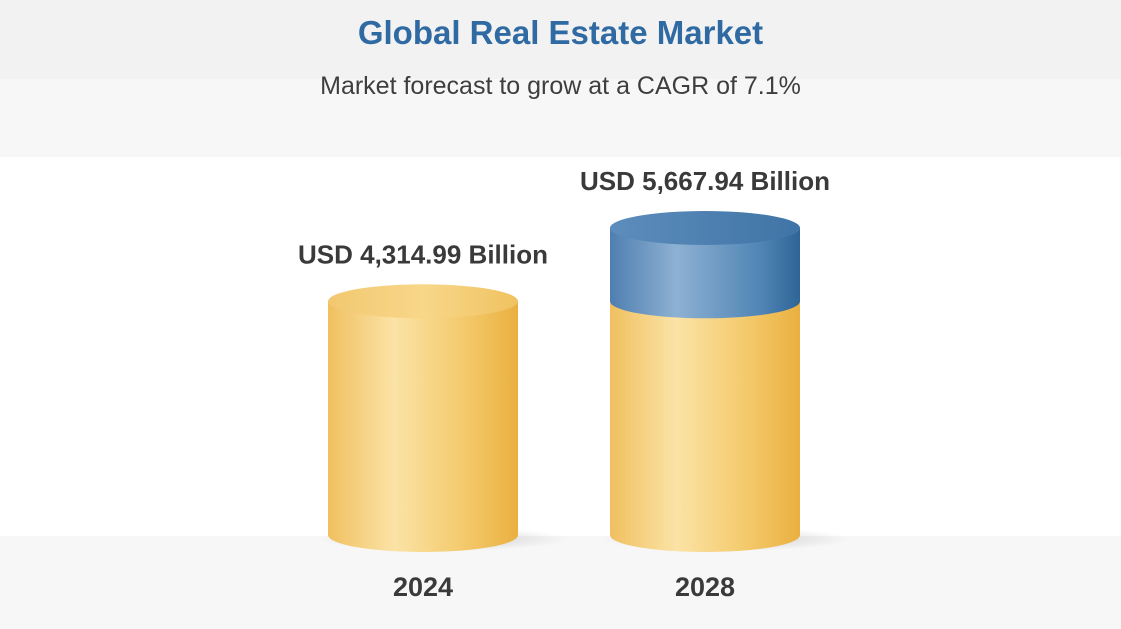  I want to click on data-label-2024: USD 4,314.99 Billion, so click(423, 254).